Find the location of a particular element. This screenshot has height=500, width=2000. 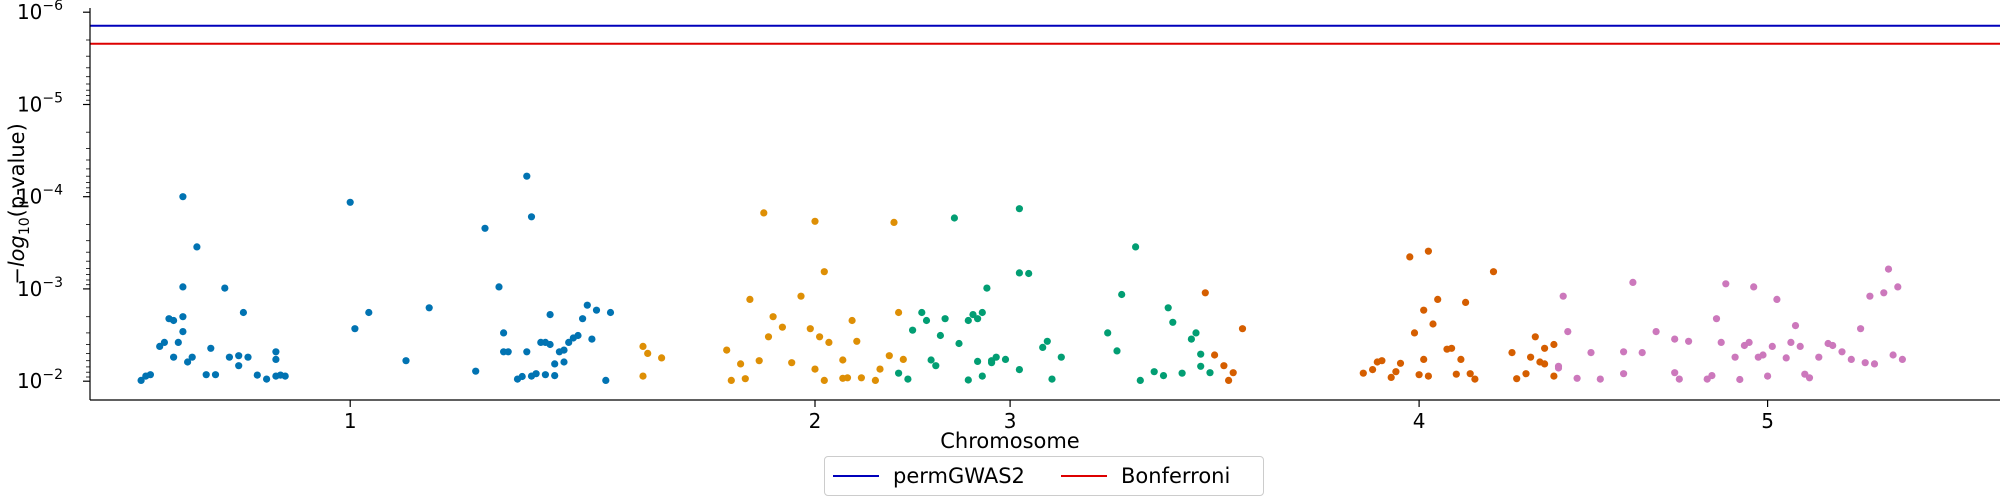

y-tick-label: 10⁻⁴ is located at coordinates (40, 196).